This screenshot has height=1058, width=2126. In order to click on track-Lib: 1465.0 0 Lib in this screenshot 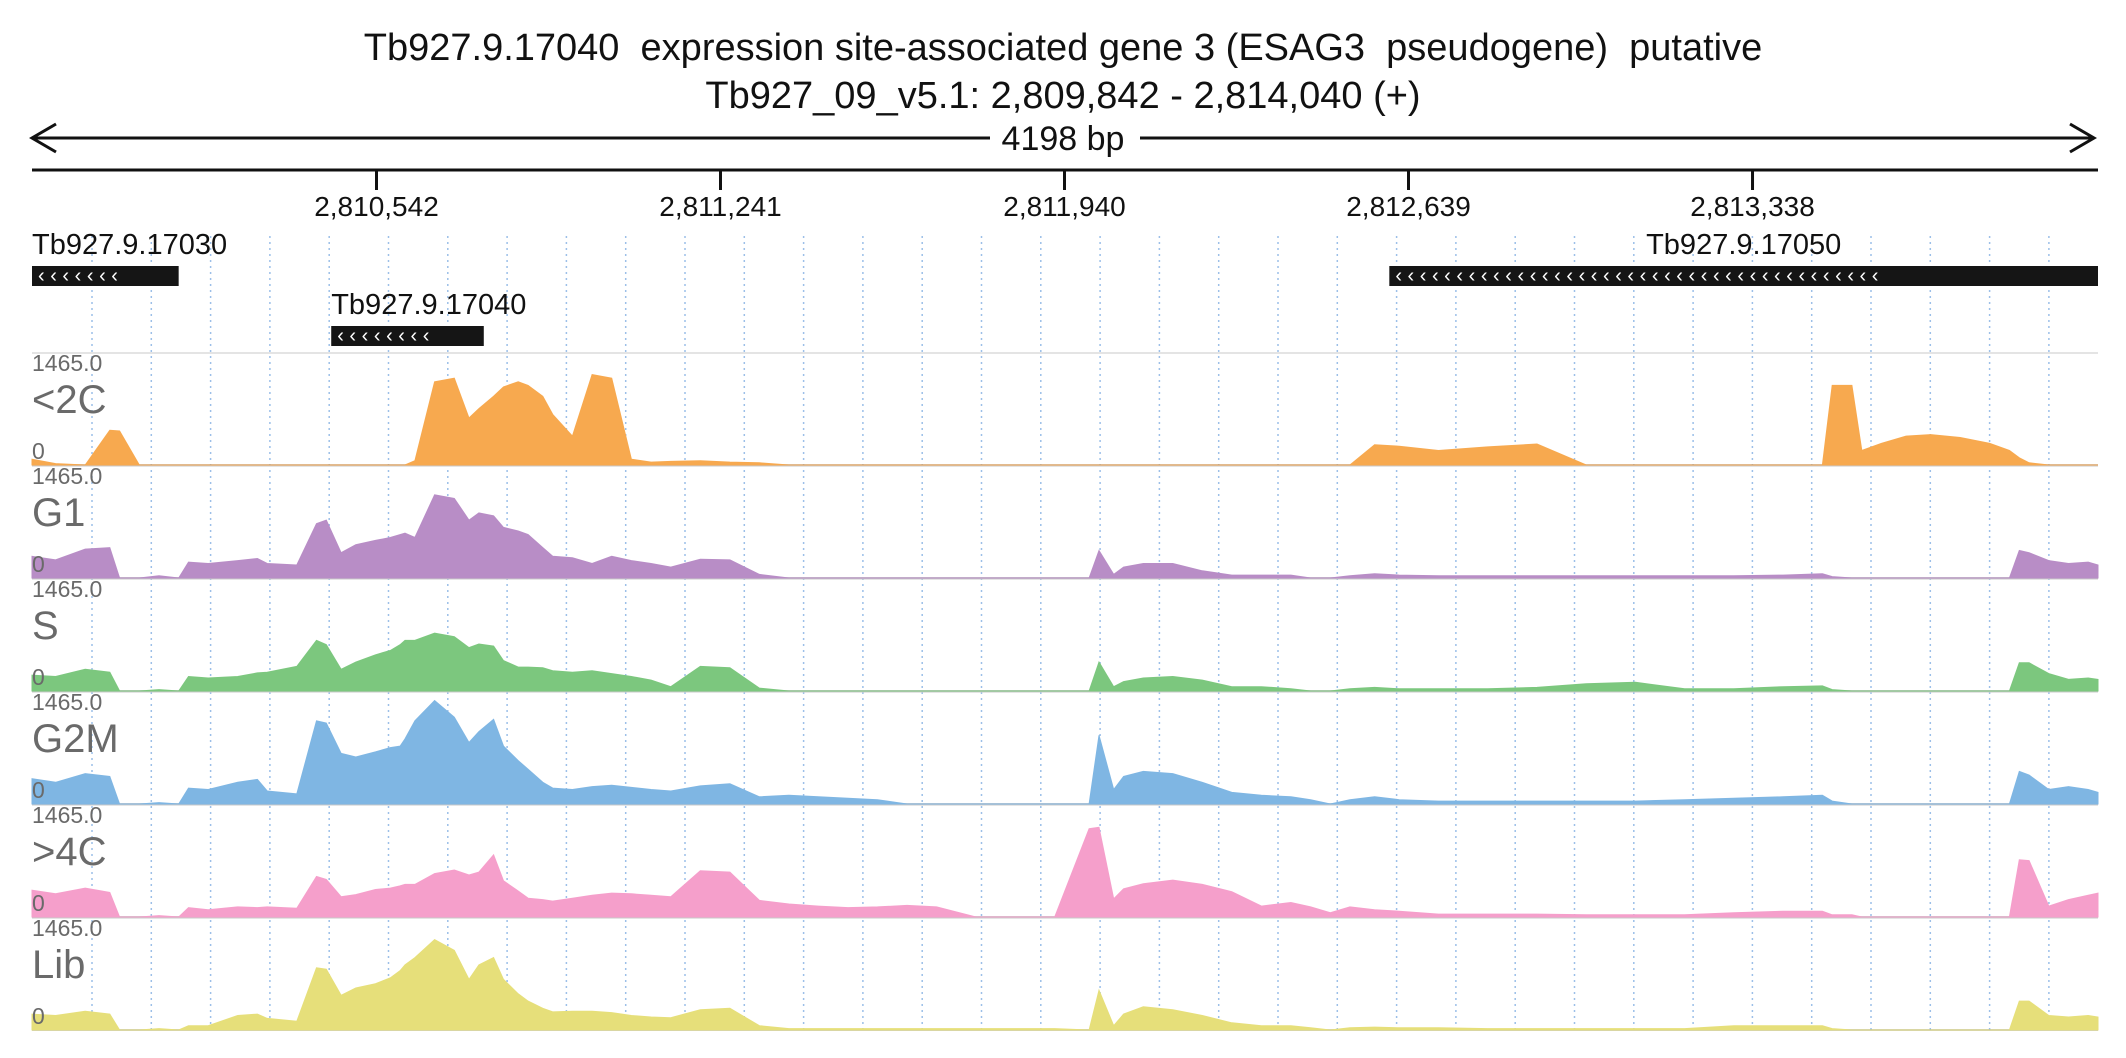, I will do `click(1065, 973)`.